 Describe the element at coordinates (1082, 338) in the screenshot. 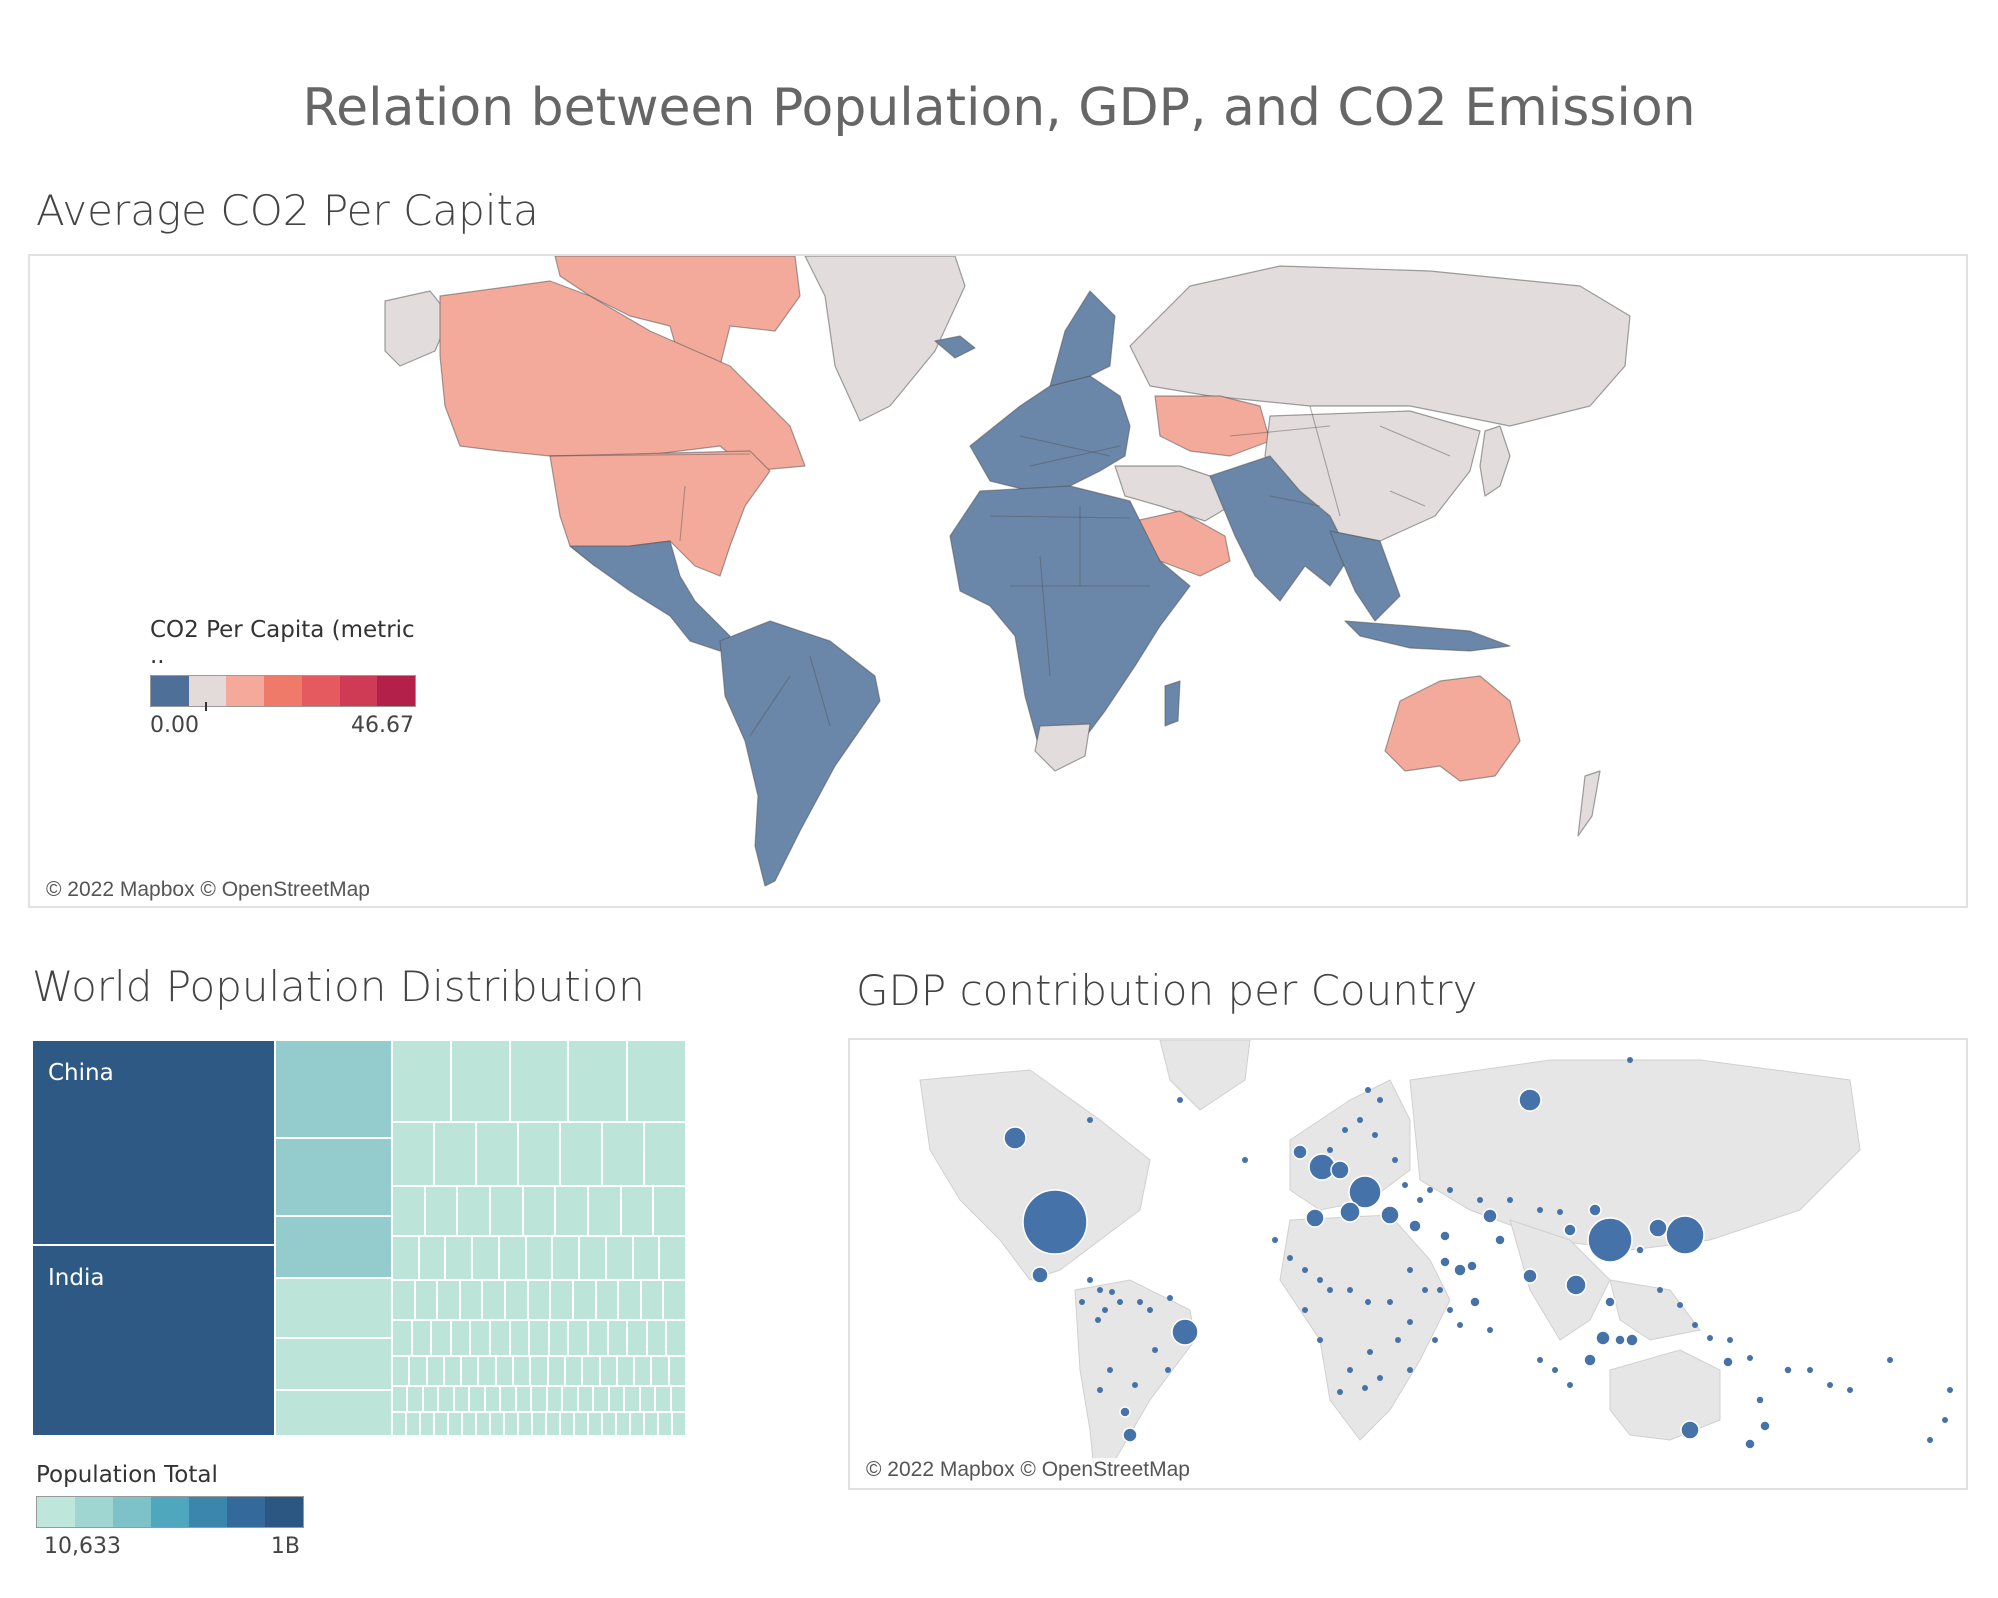

I see `country-scandinavia` at that location.